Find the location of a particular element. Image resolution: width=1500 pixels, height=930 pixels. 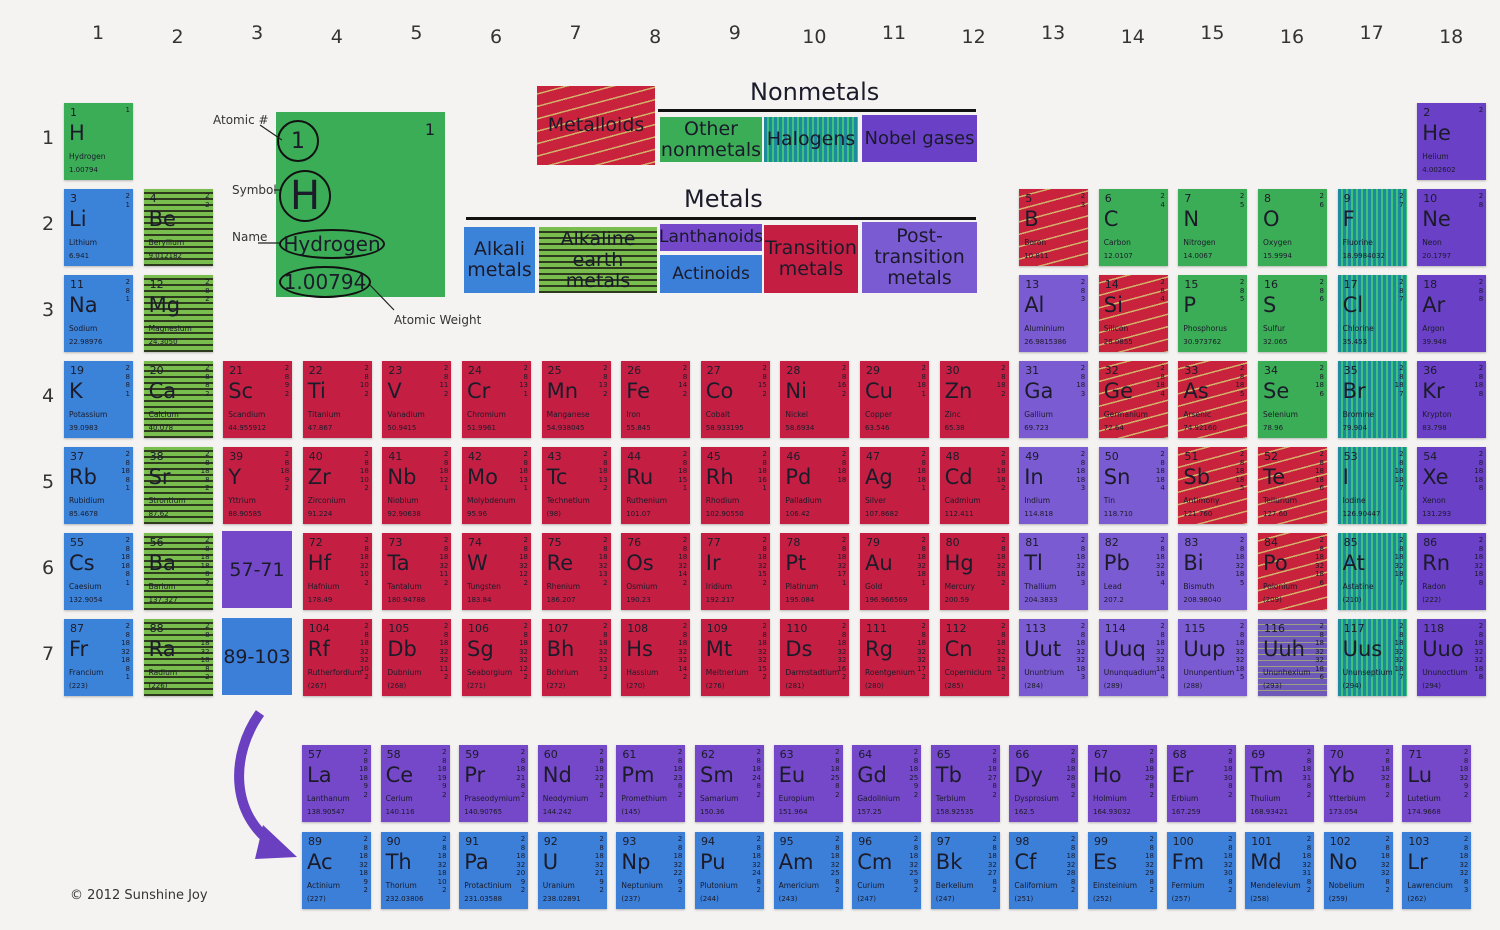

atomic-number: 33 is located at coordinates (1191, 370).